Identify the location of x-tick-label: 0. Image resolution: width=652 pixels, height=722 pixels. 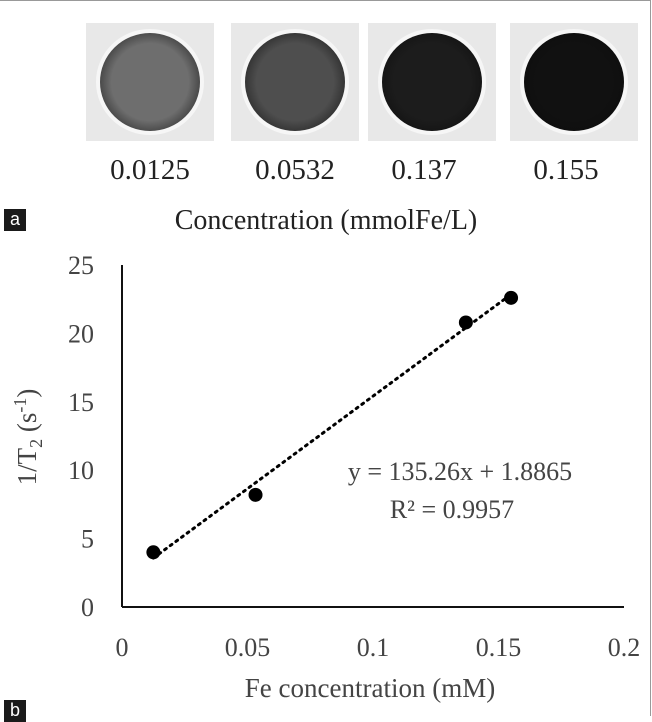
(122, 647).